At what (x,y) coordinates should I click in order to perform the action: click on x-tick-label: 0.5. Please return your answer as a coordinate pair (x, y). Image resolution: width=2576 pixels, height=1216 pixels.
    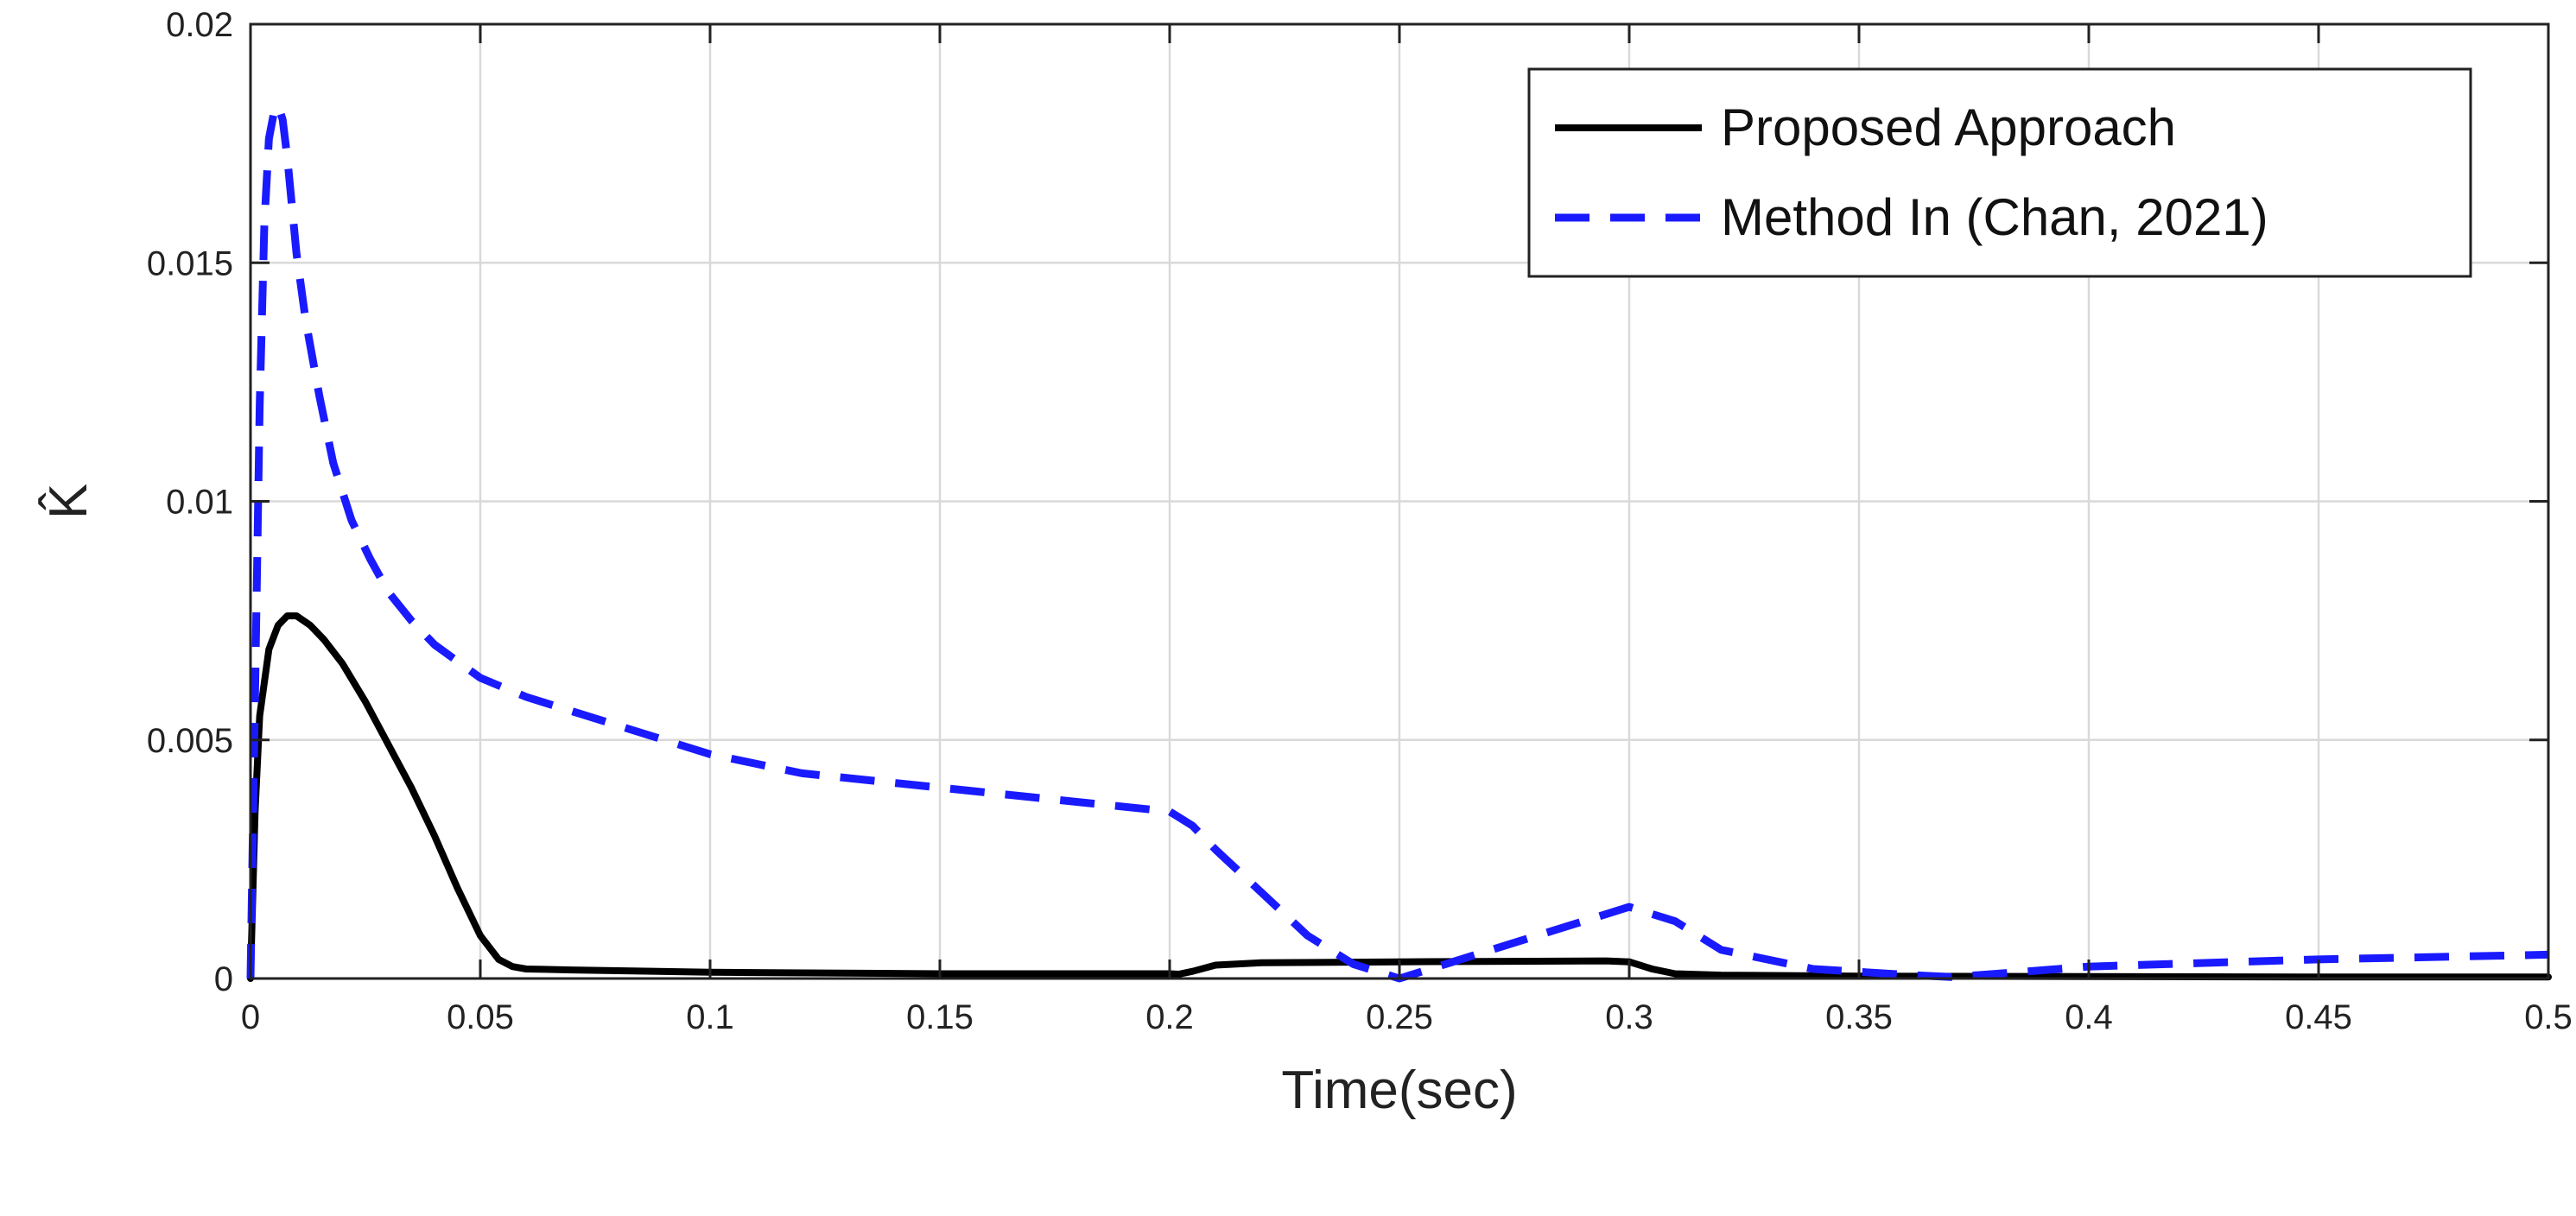
    Looking at the image, I should click on (2548, 1017).